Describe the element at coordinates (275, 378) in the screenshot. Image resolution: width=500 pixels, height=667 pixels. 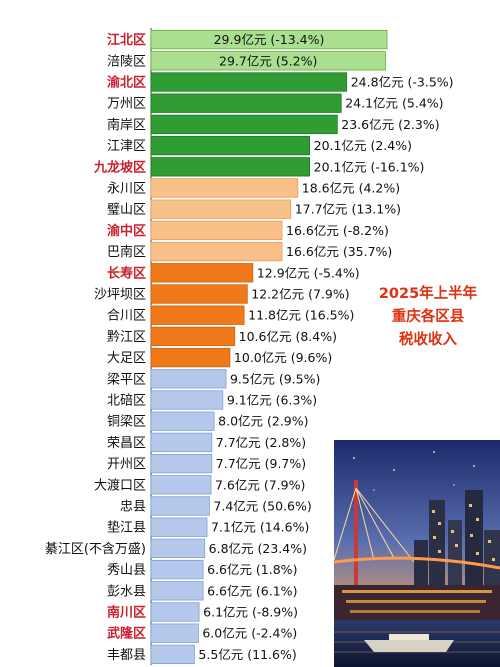
I see `value-label: 9.5亿元 (9.5%)` at that location.